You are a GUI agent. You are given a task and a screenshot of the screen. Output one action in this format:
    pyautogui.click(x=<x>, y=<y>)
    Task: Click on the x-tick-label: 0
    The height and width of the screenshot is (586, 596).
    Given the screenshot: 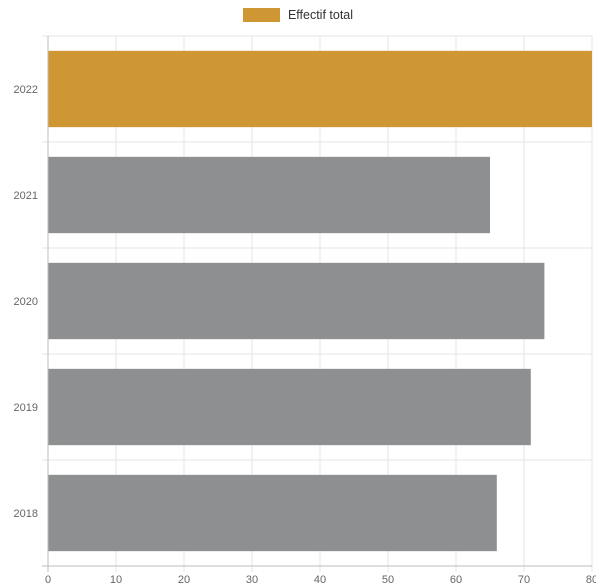 What is the action you would take?
    pyautogui.click(x=48, y=580)
    